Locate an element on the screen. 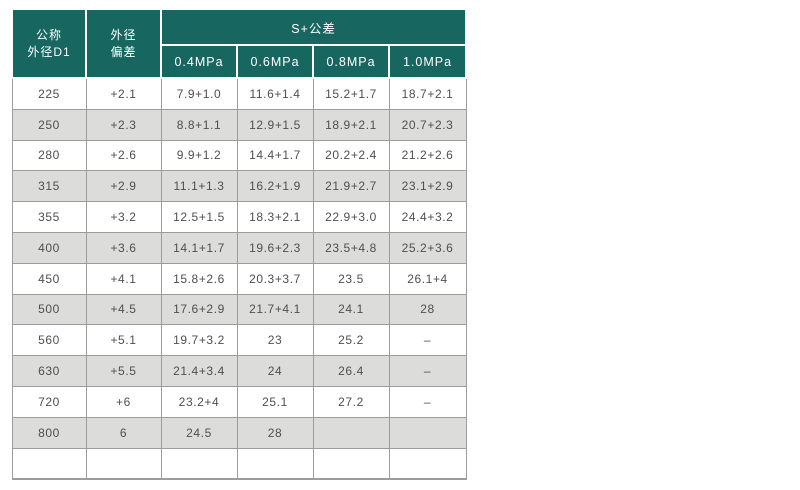  table-cell: 400 is located at coordinates (49, 247).